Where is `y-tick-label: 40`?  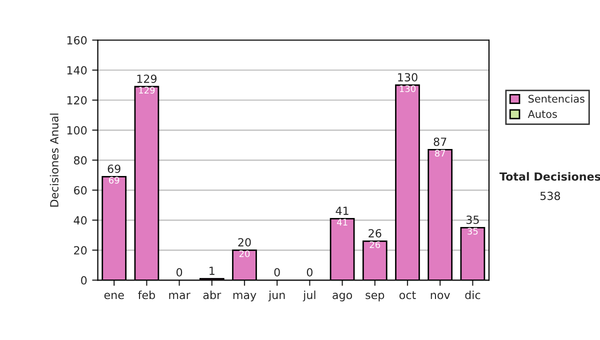
y-tick-label: 40 is located at coordinates (80, 220).